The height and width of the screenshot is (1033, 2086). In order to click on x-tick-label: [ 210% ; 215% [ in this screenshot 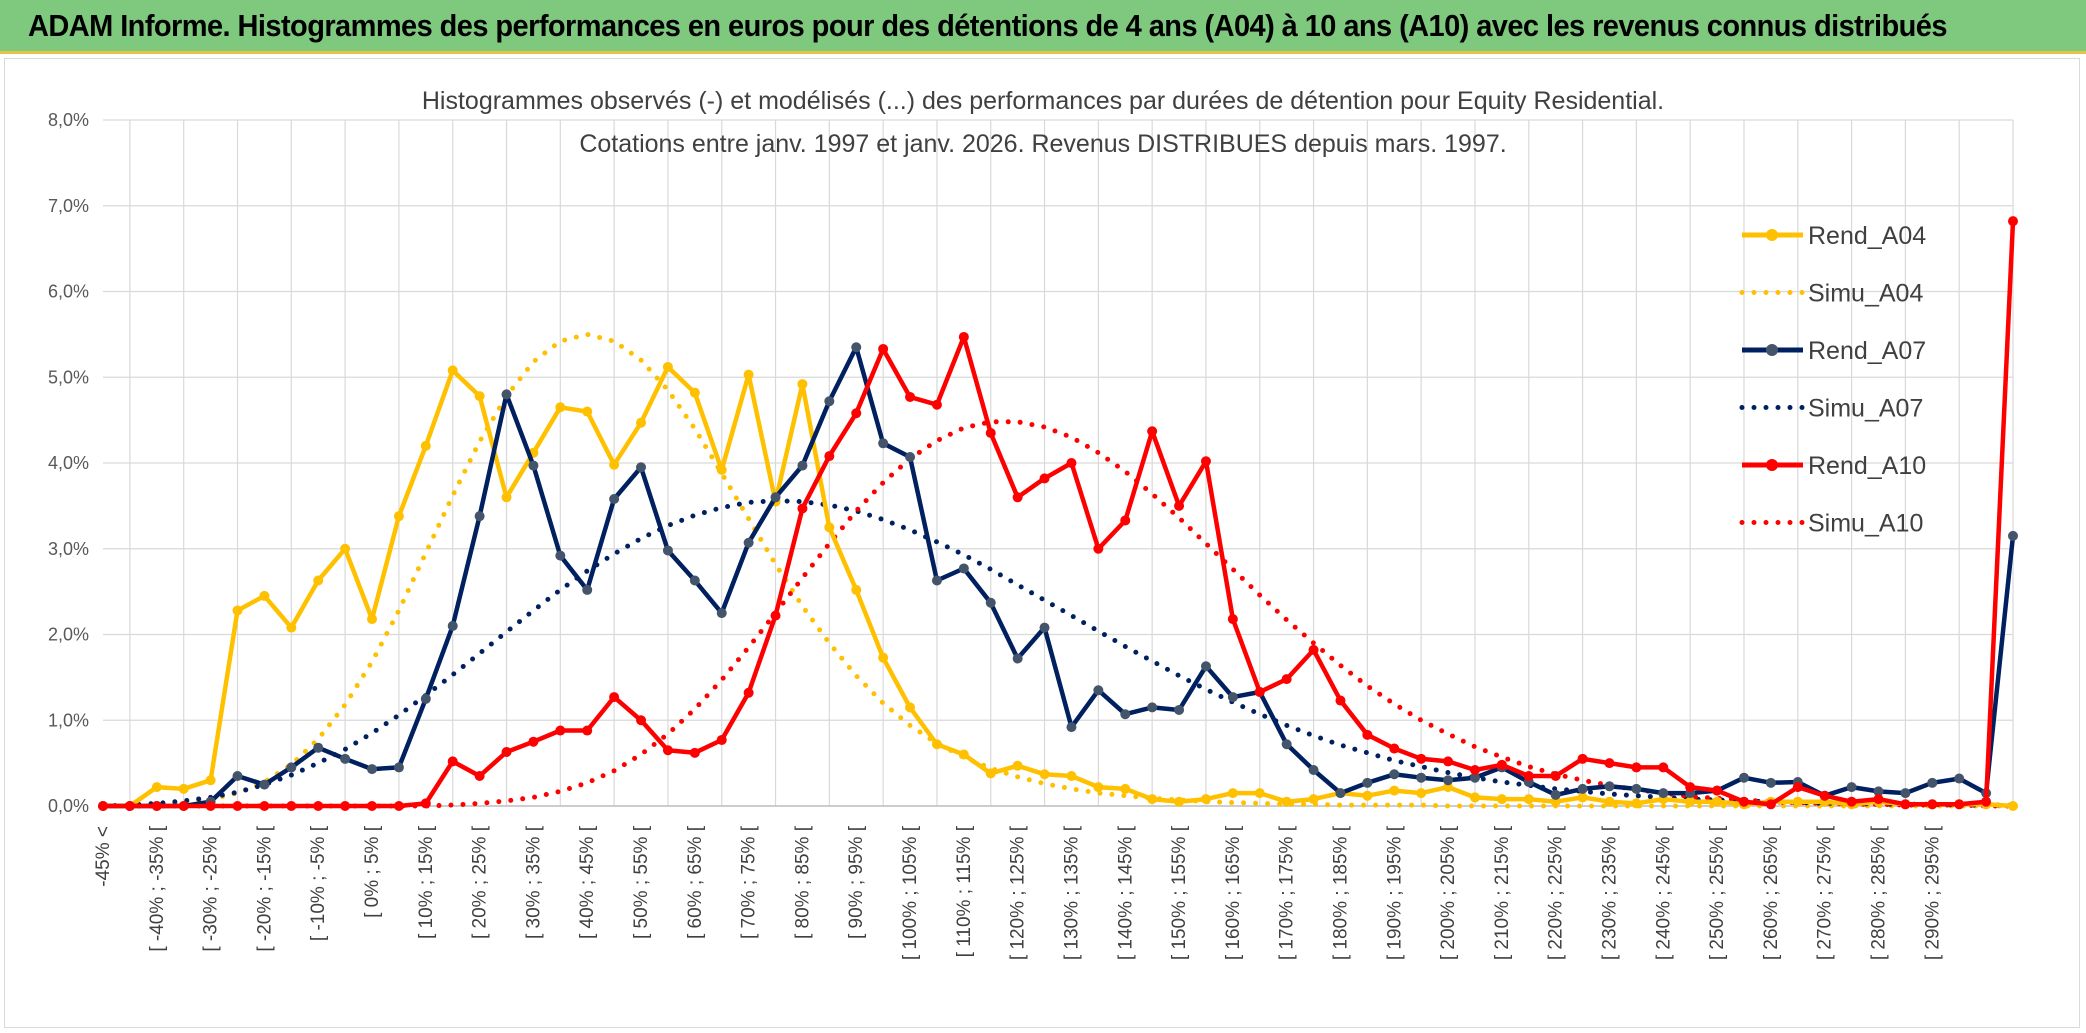, I will do `click(1502, 892)`.